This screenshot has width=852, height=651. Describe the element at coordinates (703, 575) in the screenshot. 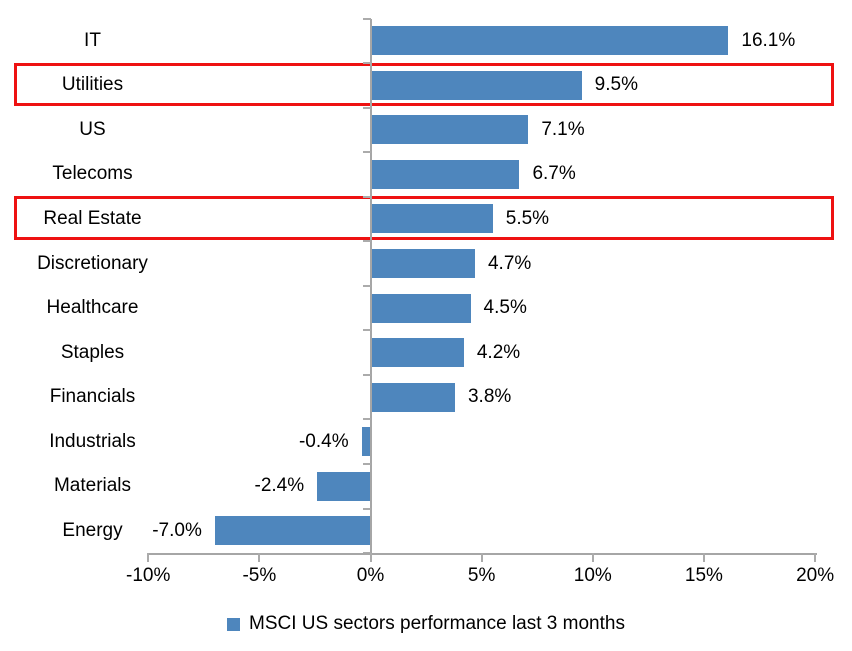

I see `x-tick-label-15-: 15%` at that location.